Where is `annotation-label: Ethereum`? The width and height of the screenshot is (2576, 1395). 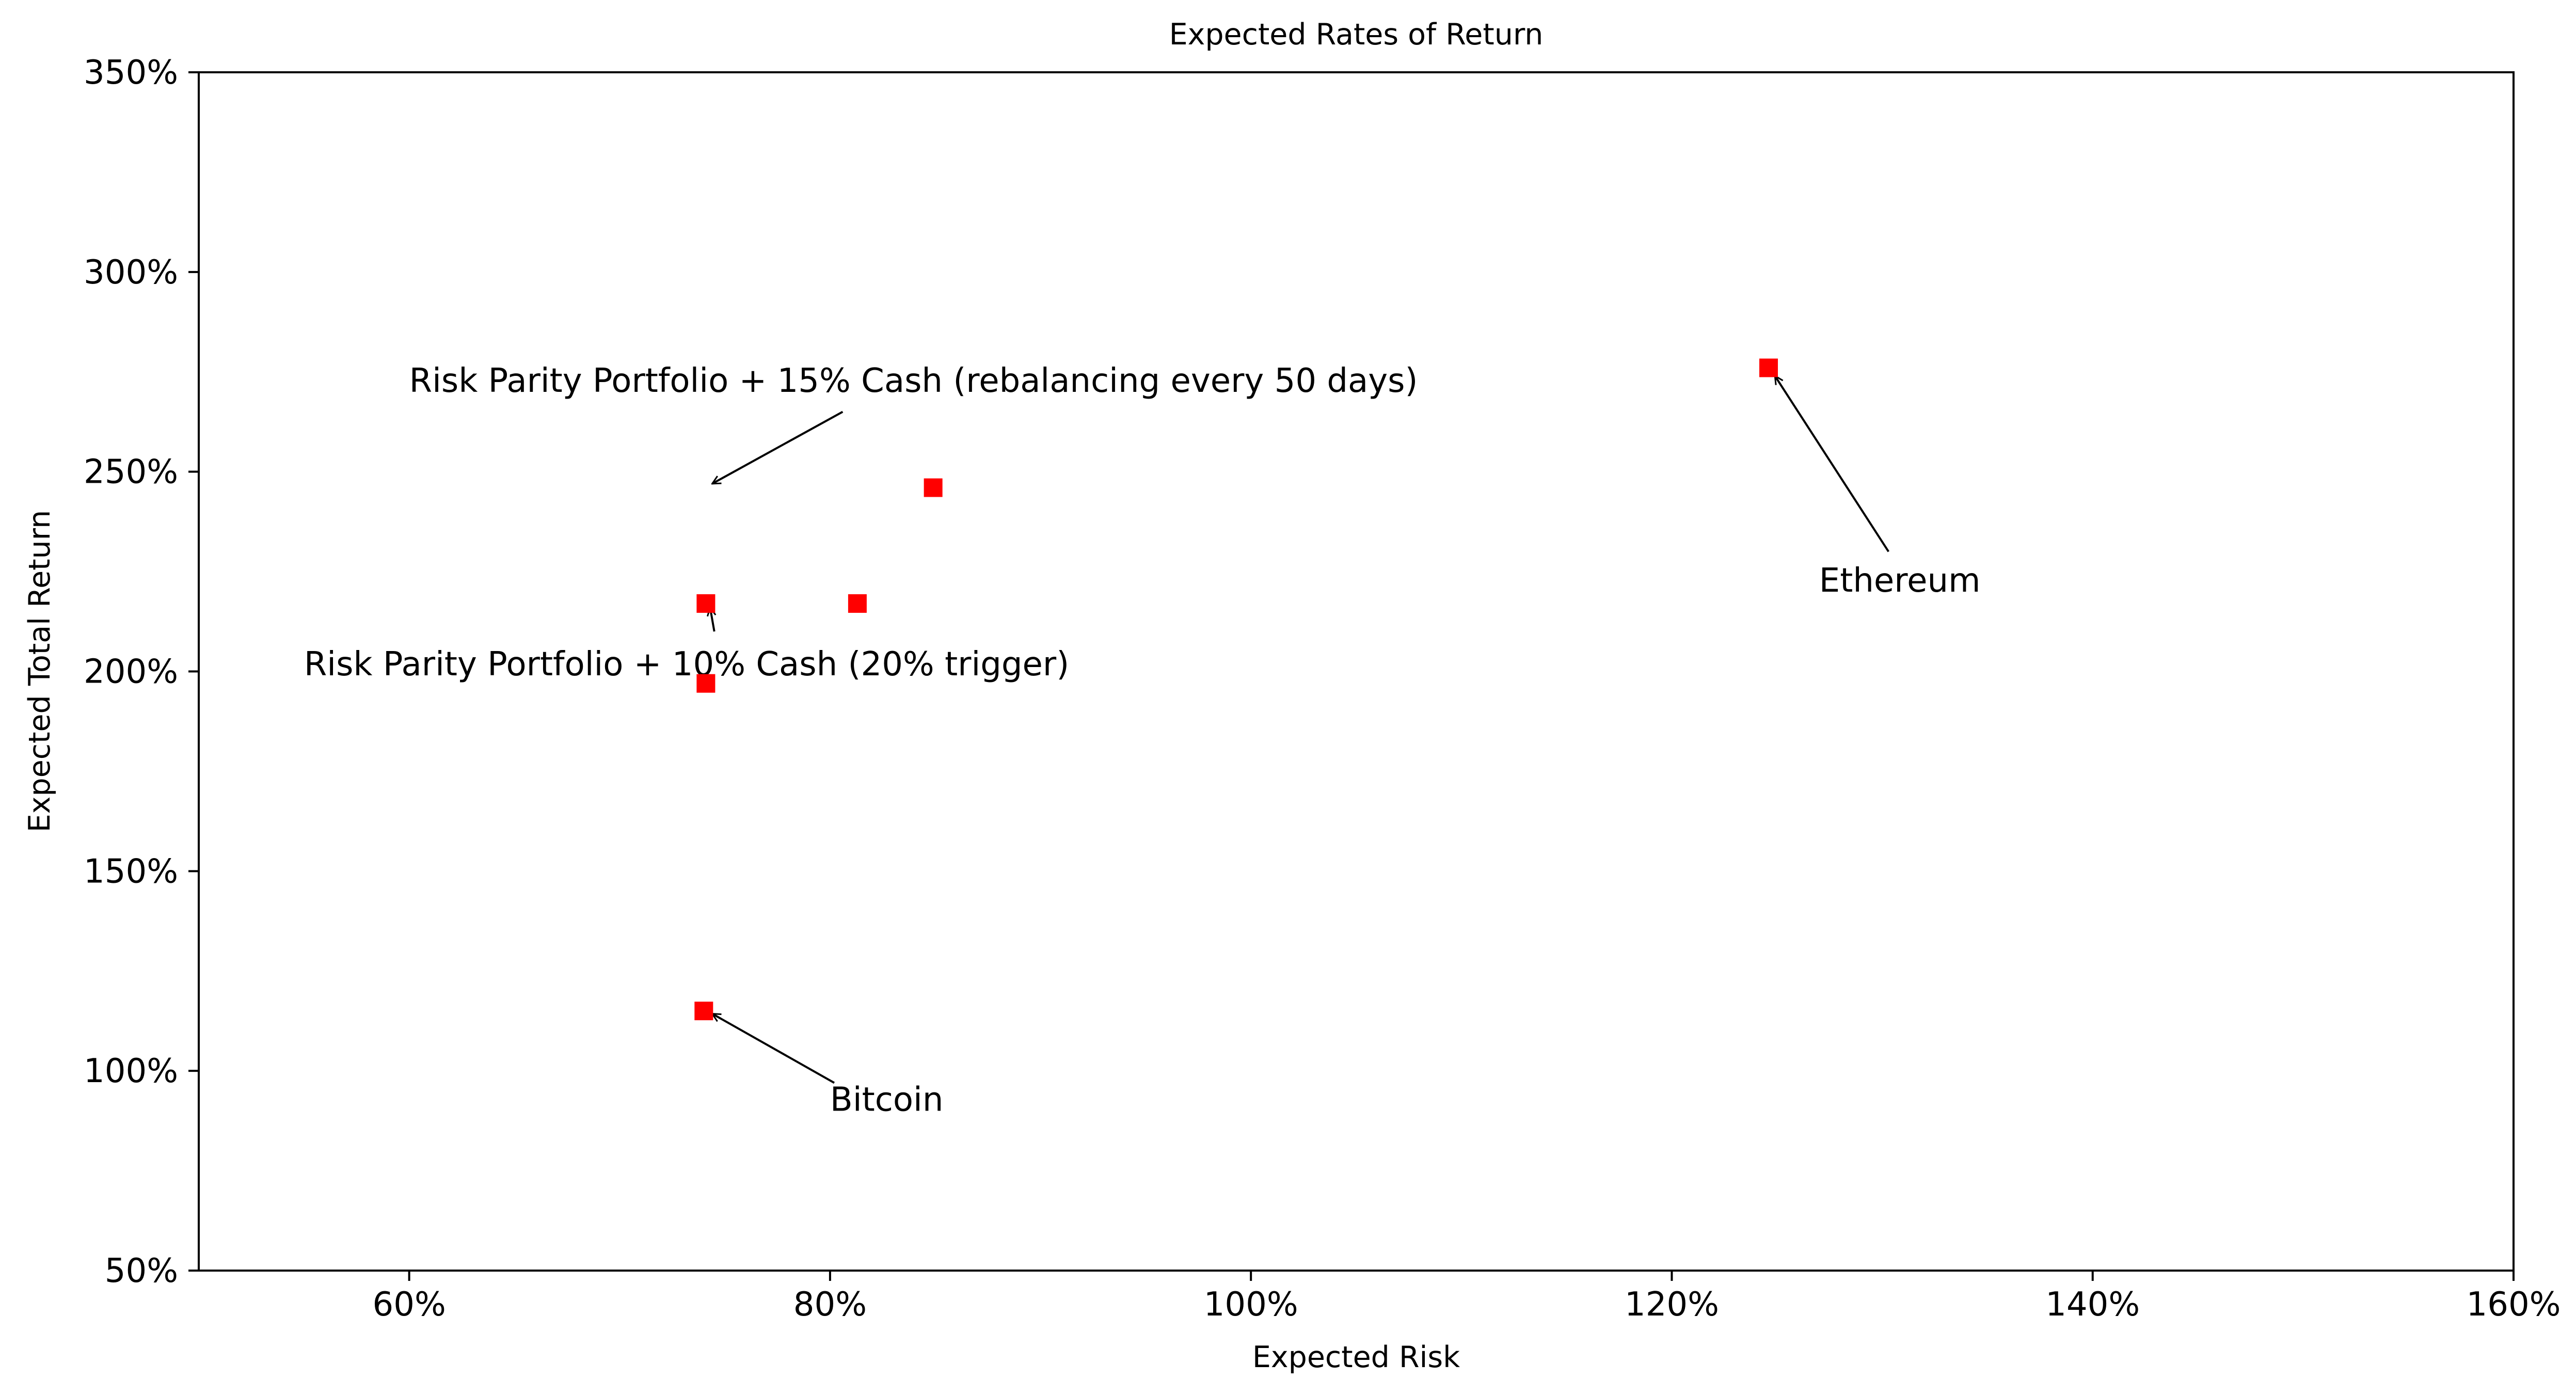 annotation-label: Ethereum is located at coordinates (1900, 581).